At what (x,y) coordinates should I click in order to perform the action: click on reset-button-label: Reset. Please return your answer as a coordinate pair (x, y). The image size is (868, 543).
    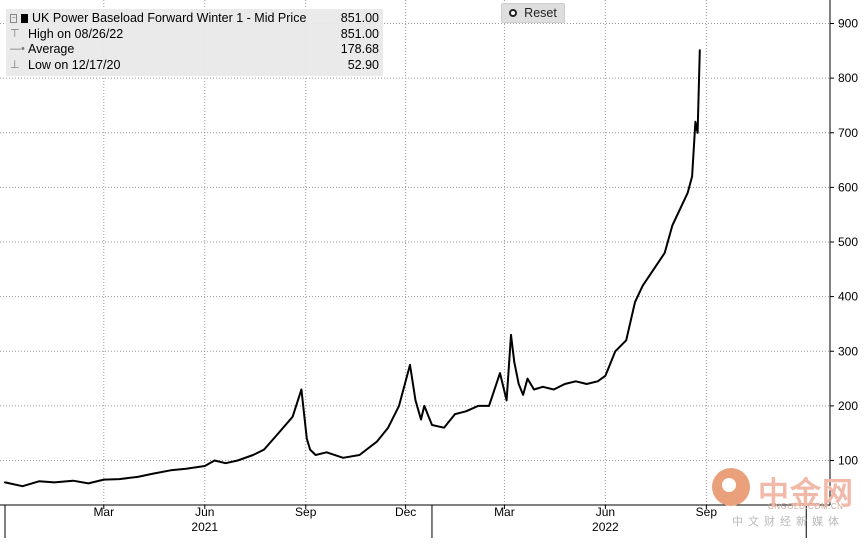
    Looking at the image, I should click on (540, 13).